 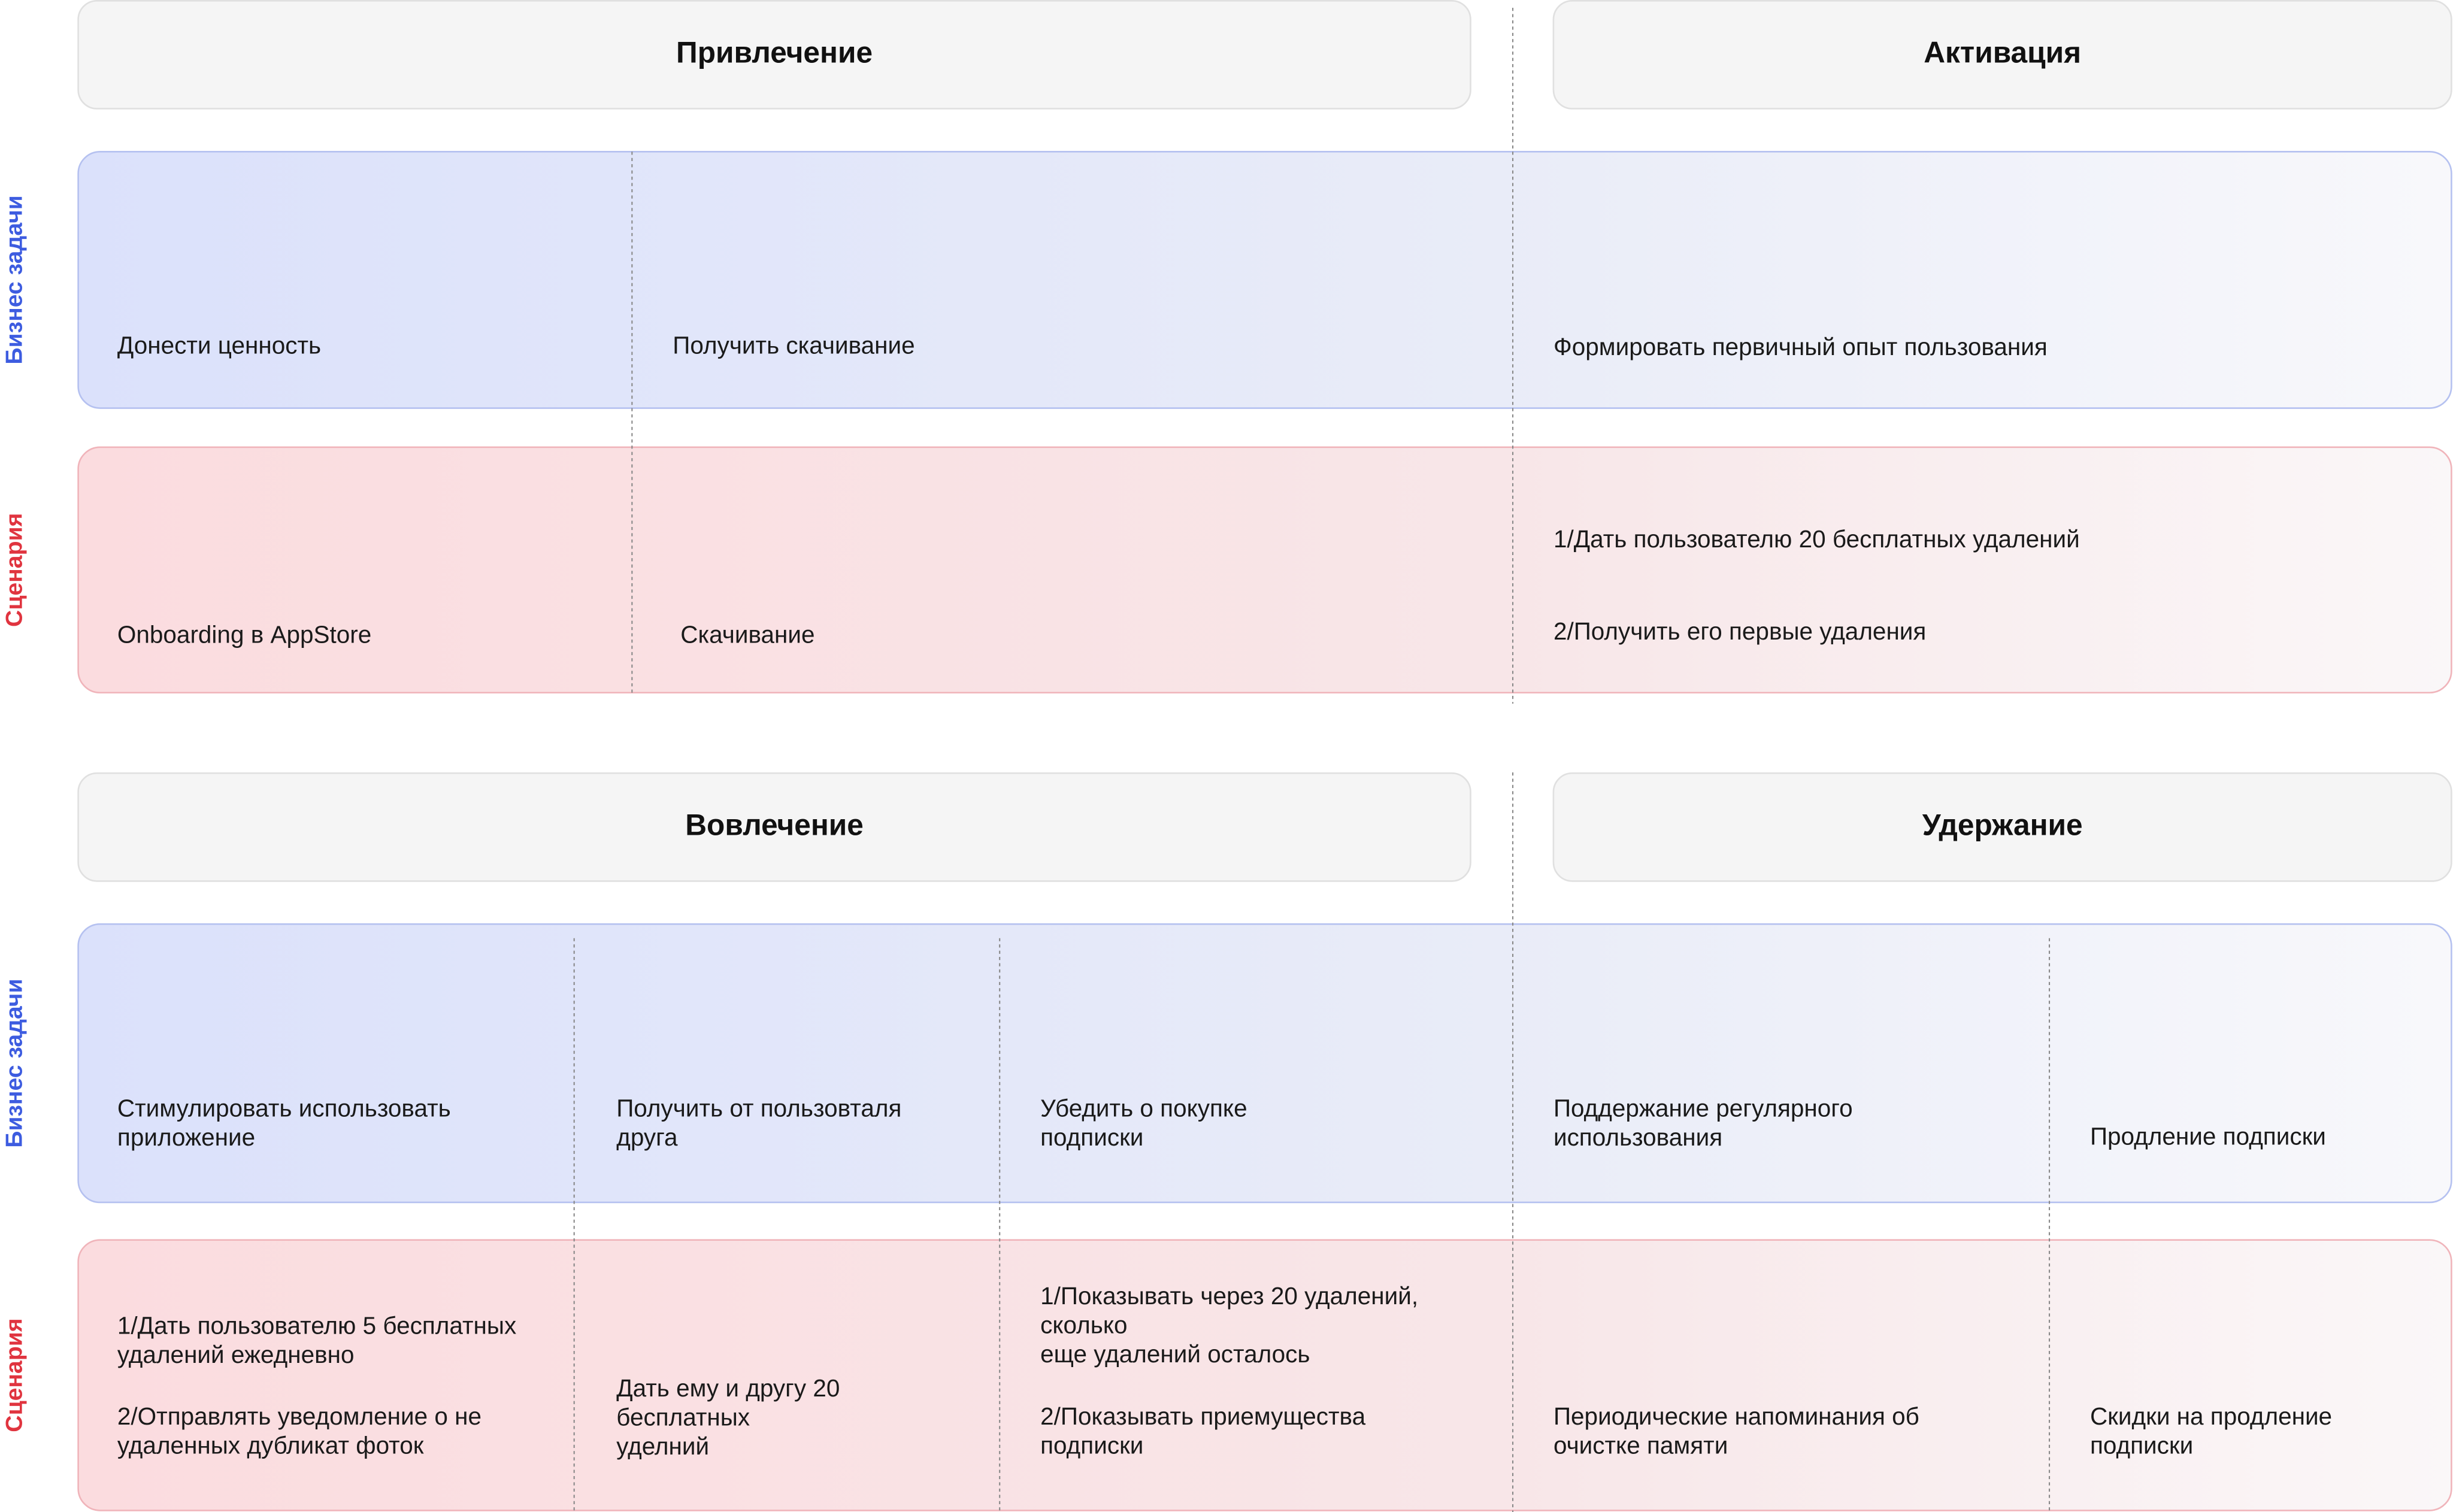 I want to click on cell-text: Onboarding в AppStore, so click(x=244, y=634).